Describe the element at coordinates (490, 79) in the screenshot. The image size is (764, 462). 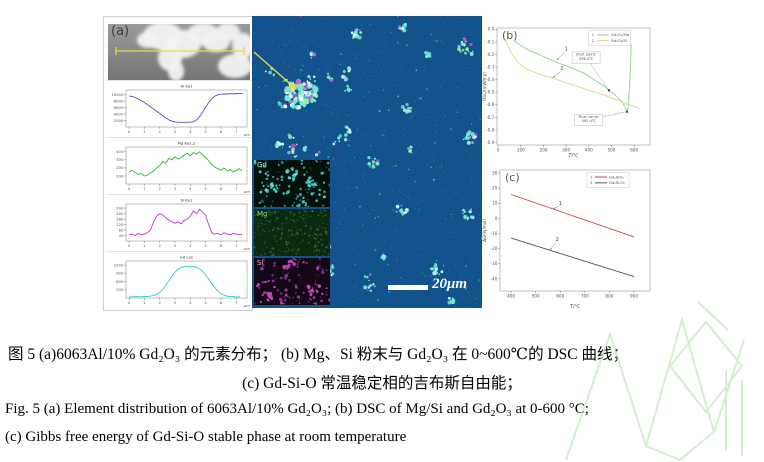
I see `svg-text: -0.4` at that location.